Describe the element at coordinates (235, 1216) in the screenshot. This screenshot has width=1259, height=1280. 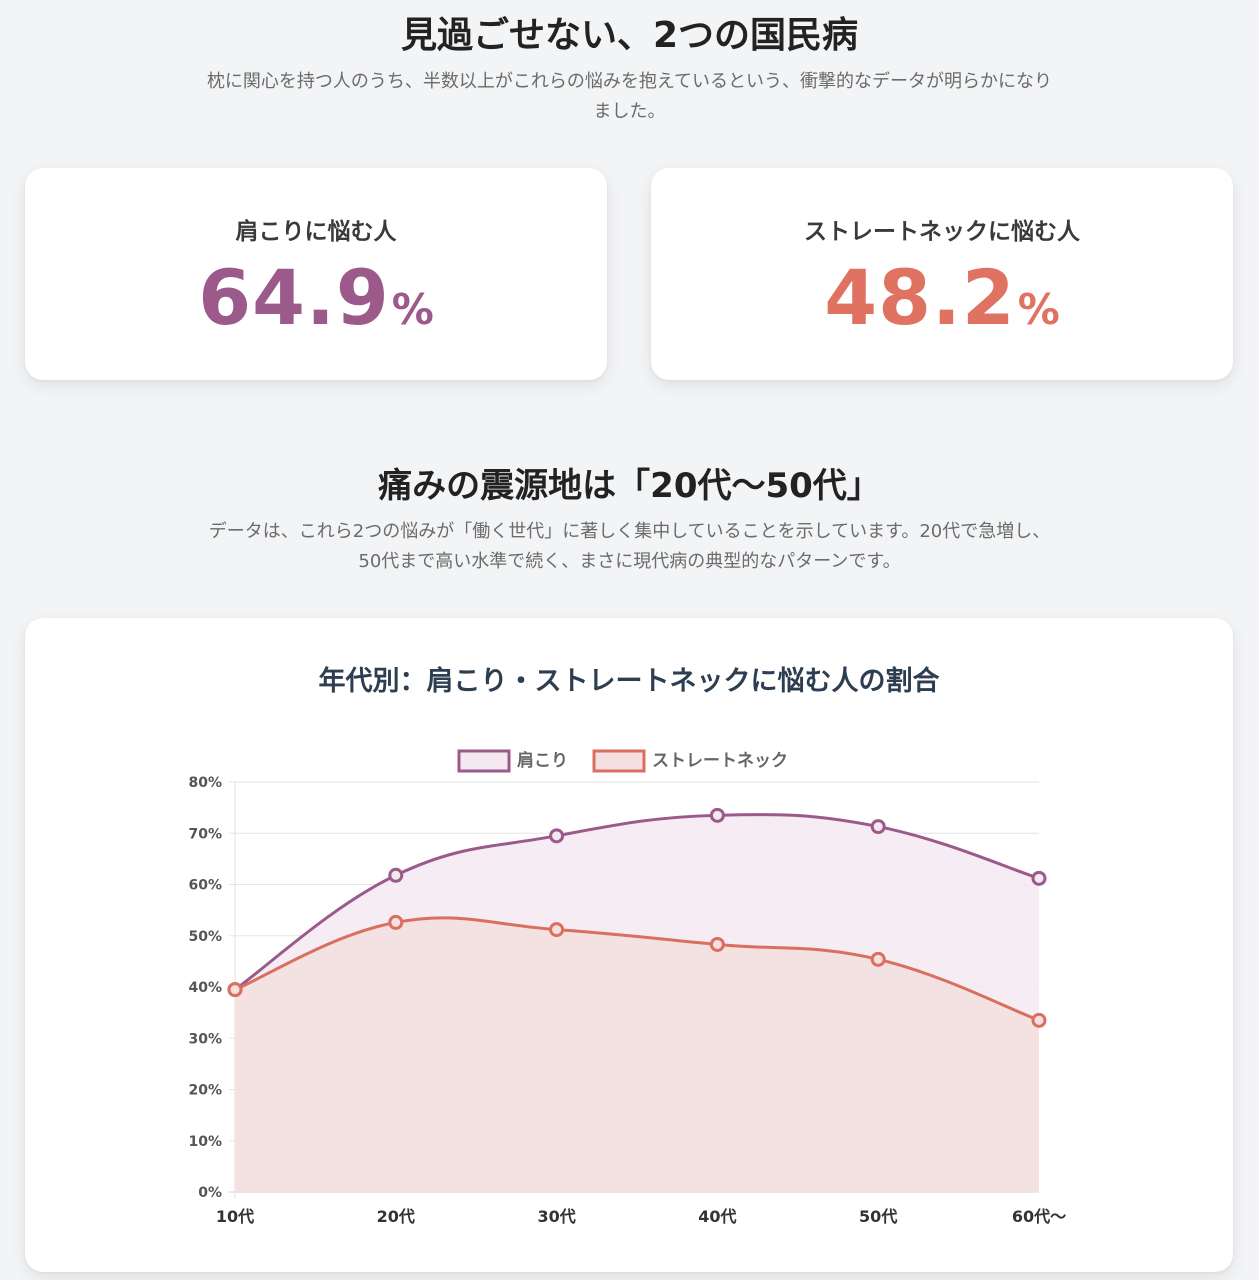
I see `x-tick-label: 10代` at that location.